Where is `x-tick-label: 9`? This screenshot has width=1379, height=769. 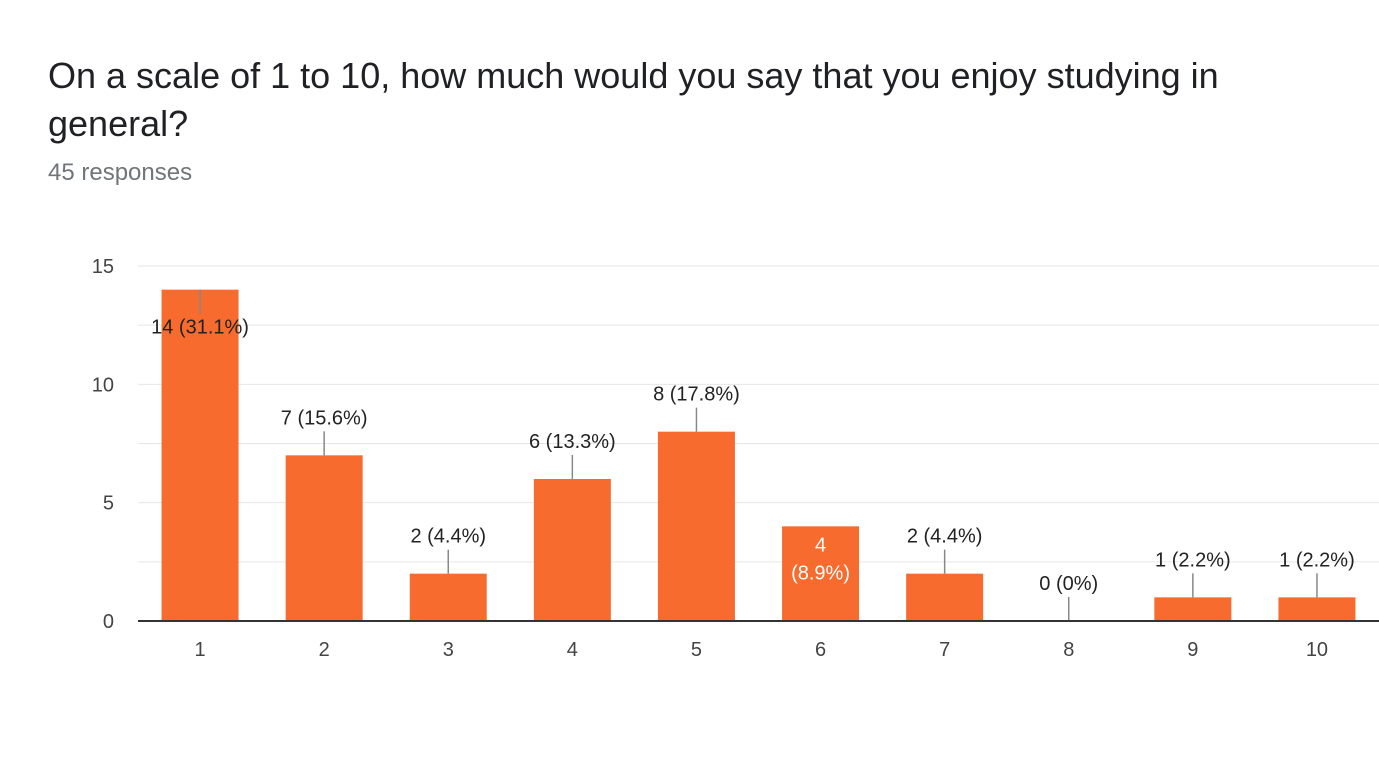 x-tick-label: 9 is located at coordinates (1192, 650).